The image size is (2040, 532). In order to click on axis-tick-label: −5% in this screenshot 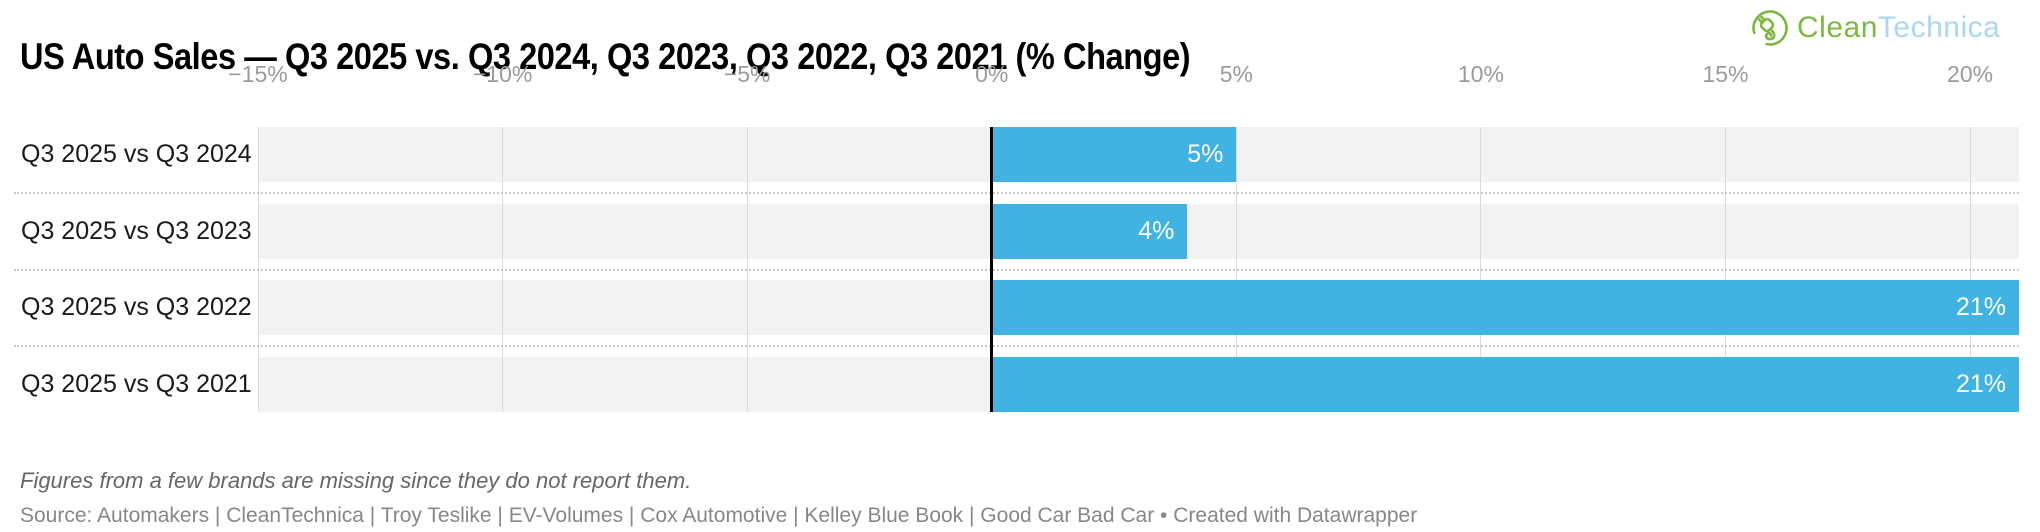, I will do `click(747, 74)`.